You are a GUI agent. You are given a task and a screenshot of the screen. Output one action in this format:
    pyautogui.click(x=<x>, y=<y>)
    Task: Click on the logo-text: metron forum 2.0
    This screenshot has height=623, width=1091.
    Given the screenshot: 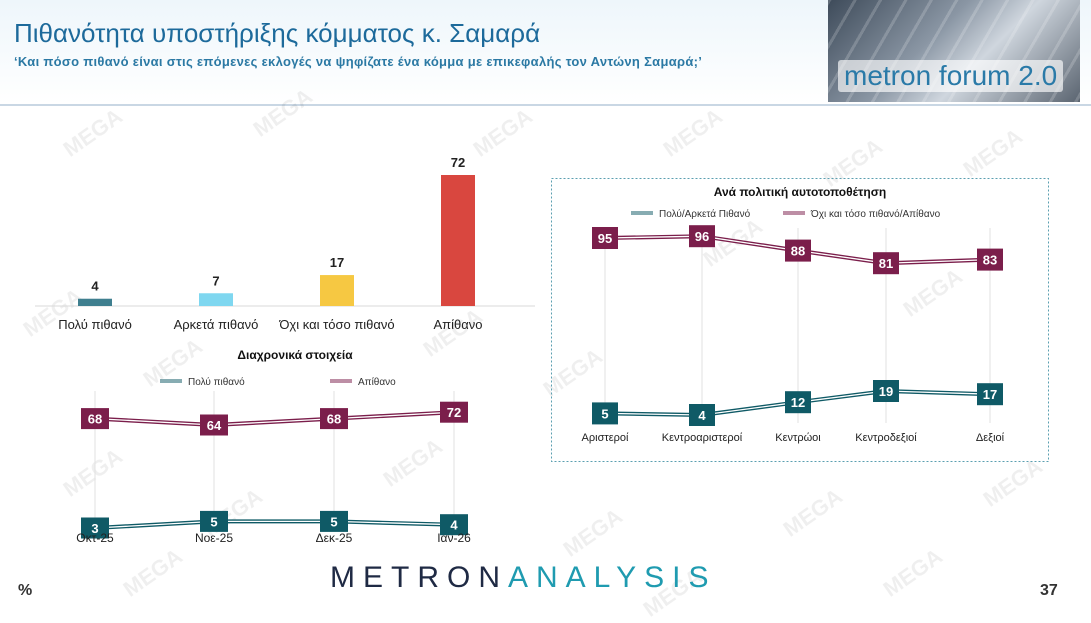 What is the action you would take?
    pyautogui.click(x=951, y=76)
    